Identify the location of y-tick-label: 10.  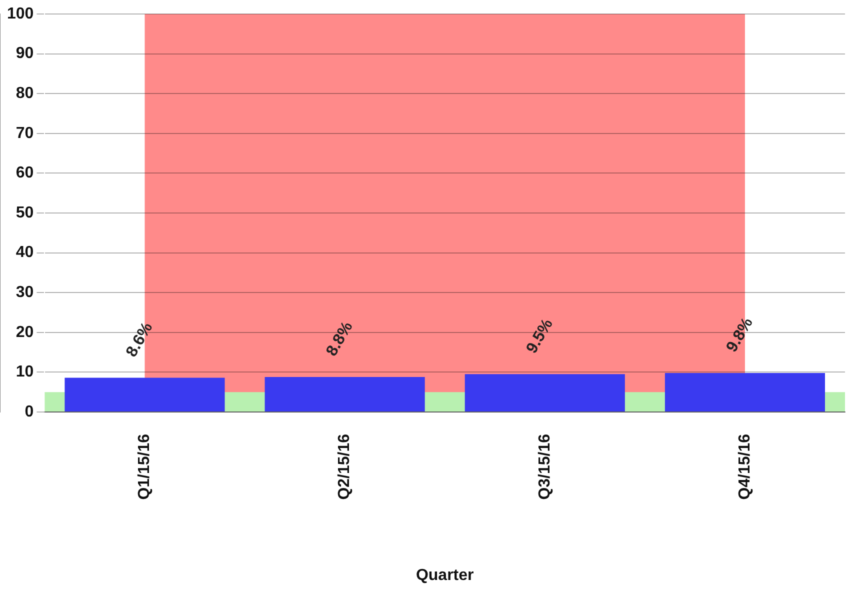
(25, 372).